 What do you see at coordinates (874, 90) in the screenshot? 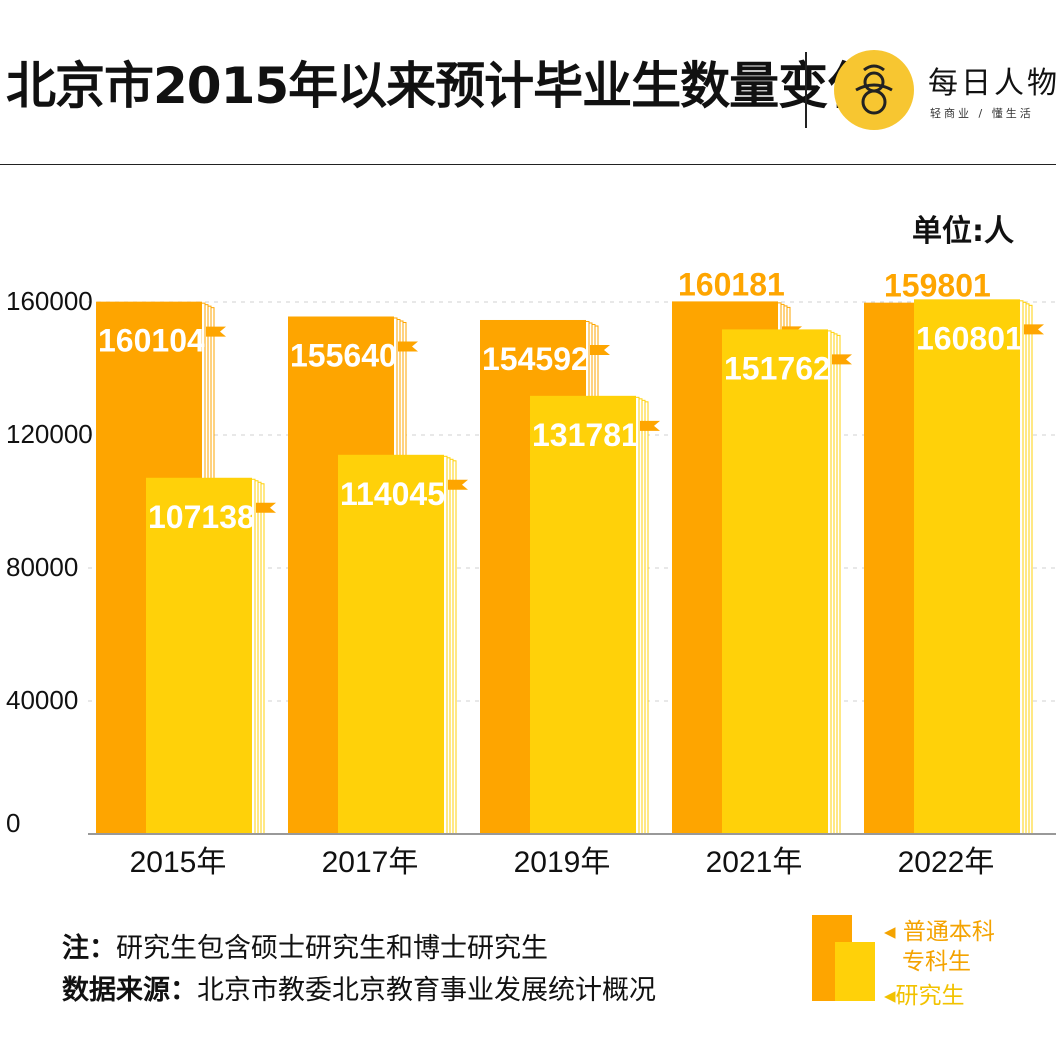
I see `logo-face-icon` at bounding box center [874, 90].